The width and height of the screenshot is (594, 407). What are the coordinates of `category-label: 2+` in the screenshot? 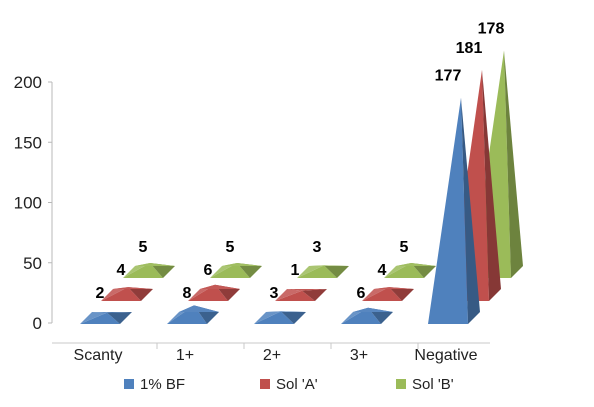 It's located at (272, 355).